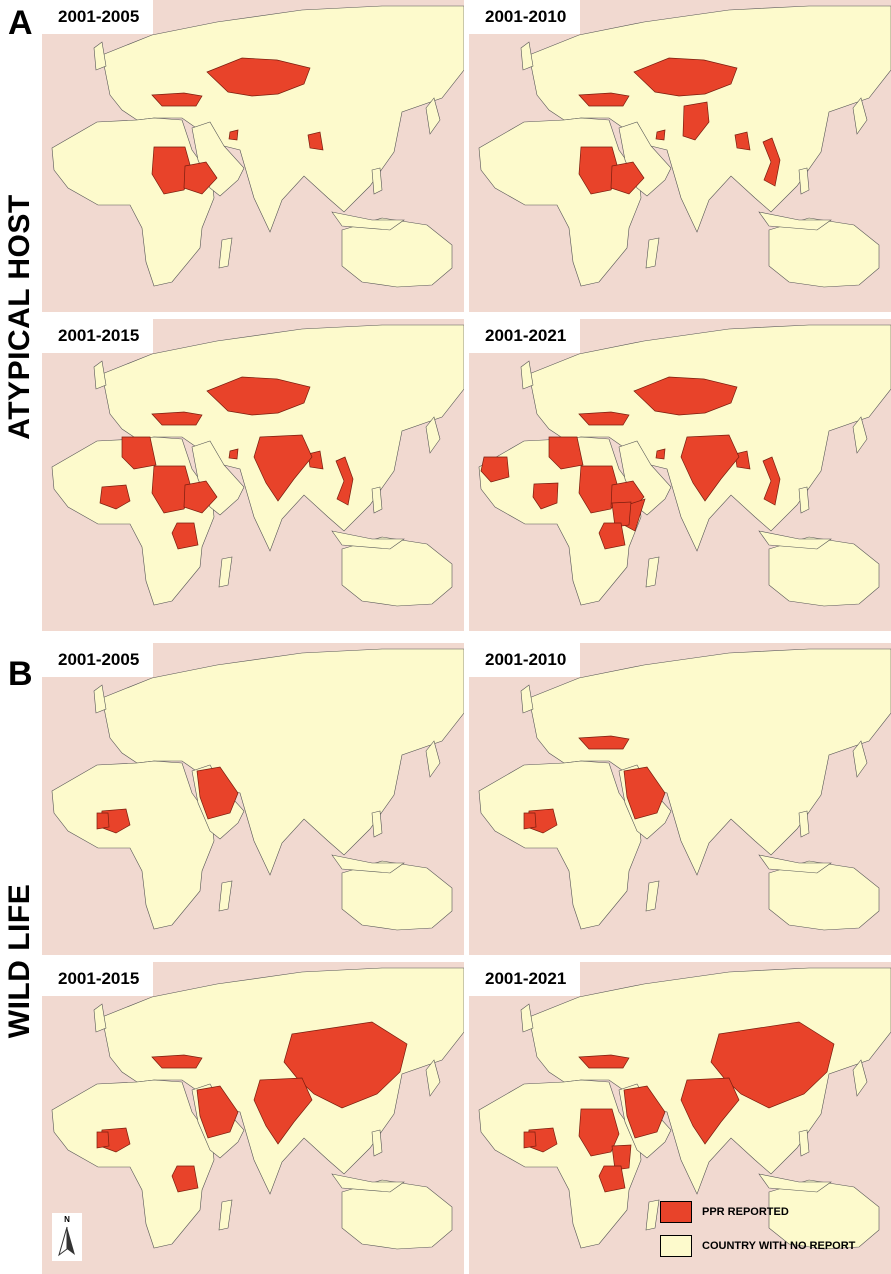  Describe the element at coordinates (257, 1108) in the screenshot. I see `map-b3` at that location.